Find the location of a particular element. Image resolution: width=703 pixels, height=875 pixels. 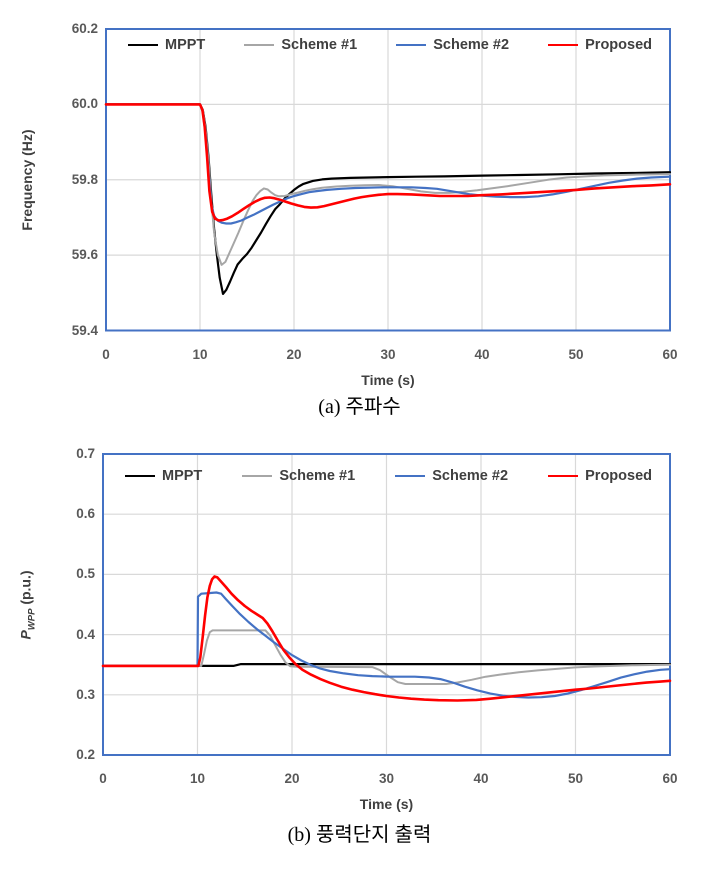

y-tick-label: 59.8 is located at coordinates (84, 179).